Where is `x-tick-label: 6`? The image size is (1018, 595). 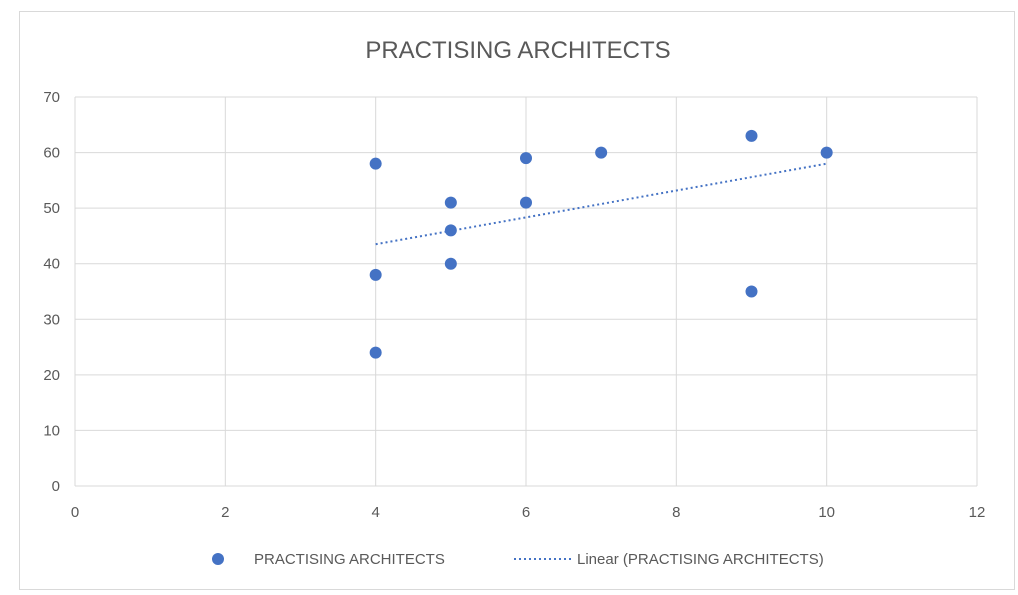
x-tick-label: 6 is located at coordinates (526, 512).